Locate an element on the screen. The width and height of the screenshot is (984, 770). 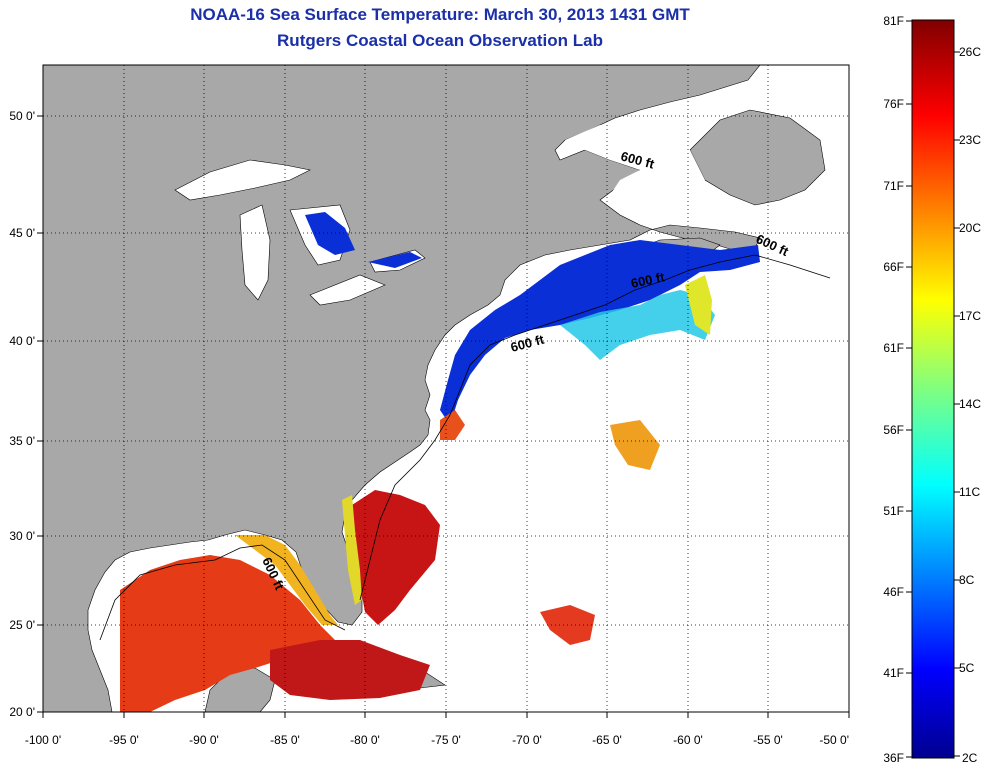
lat-tick-label: 20 0' is located at coordinates (22, 712).